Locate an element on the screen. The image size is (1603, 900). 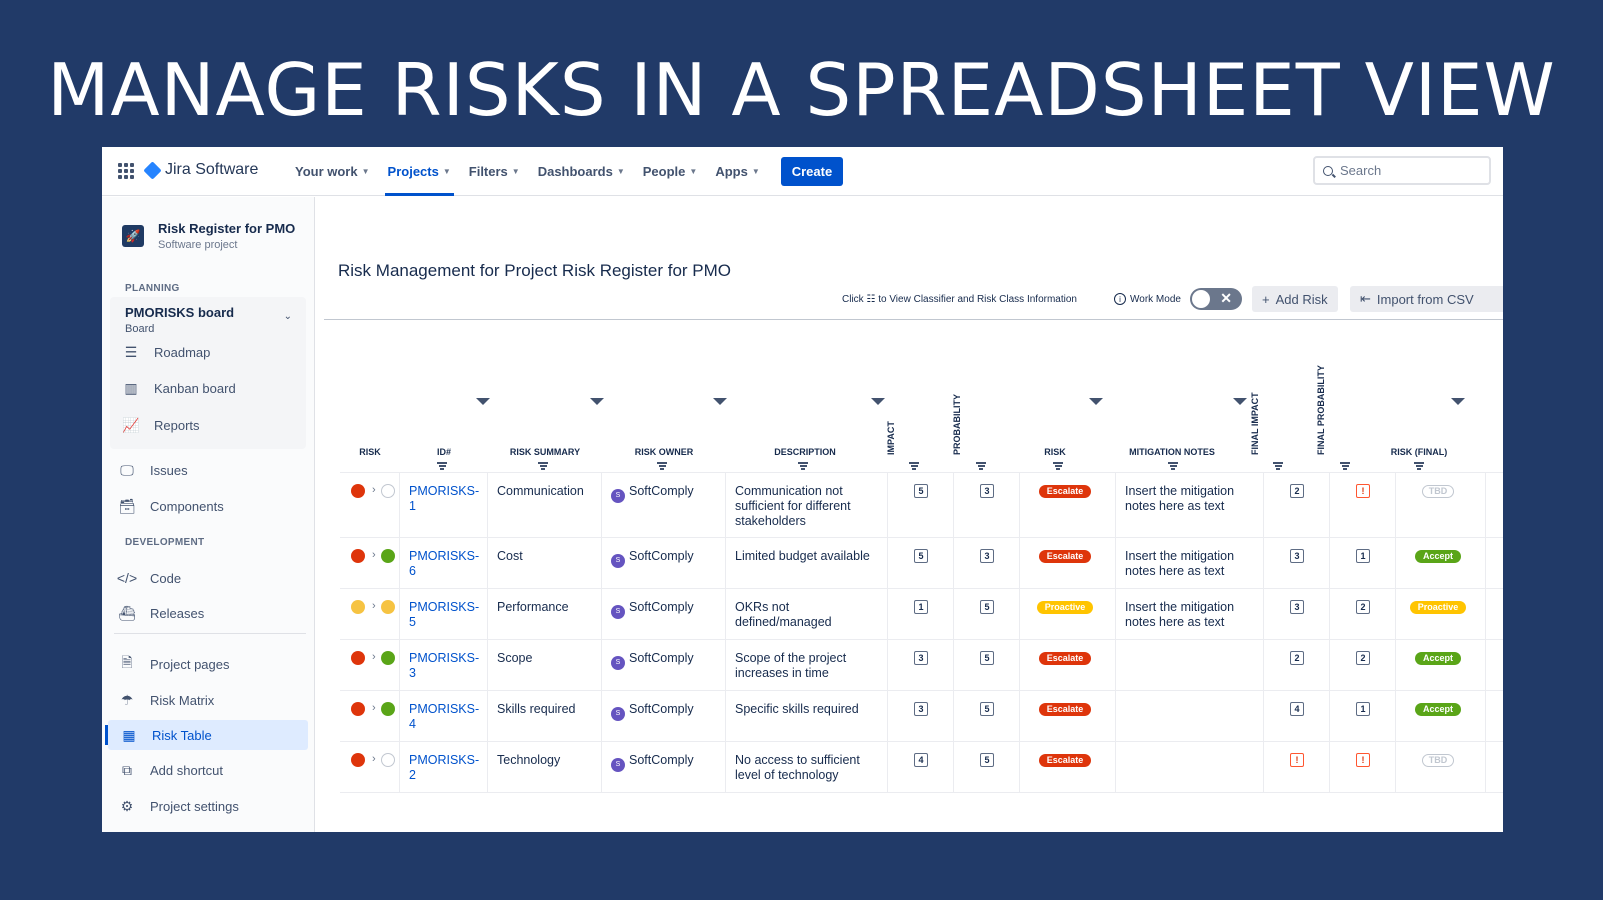
add-risk-button: + Add Risk is located at coordinates (1295, 299).